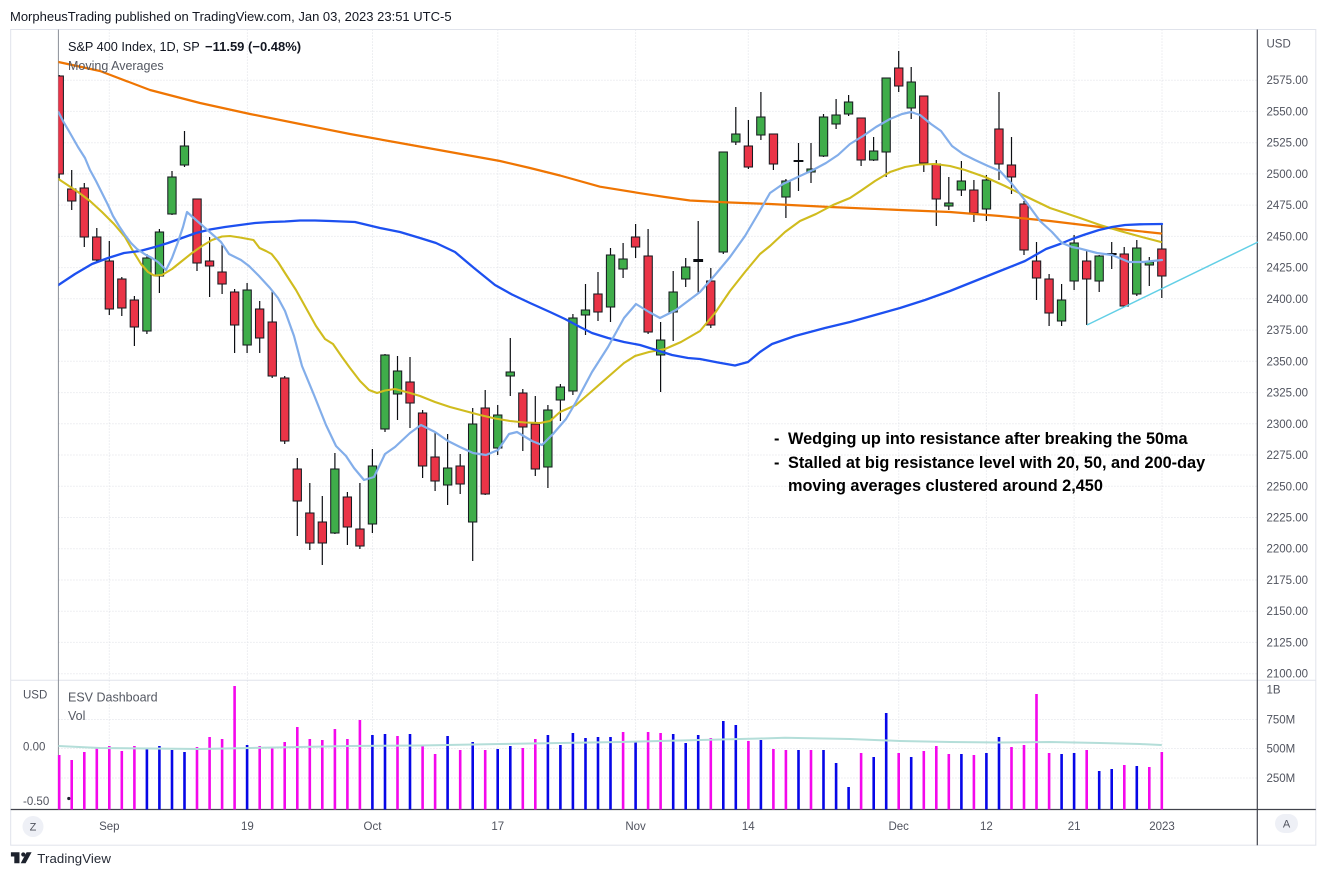 This screenshot has width=1327, height=883. Describe the element at coordinates (1288, 300) in the screenshot. I see `svg-text: 2400.00` at that location.